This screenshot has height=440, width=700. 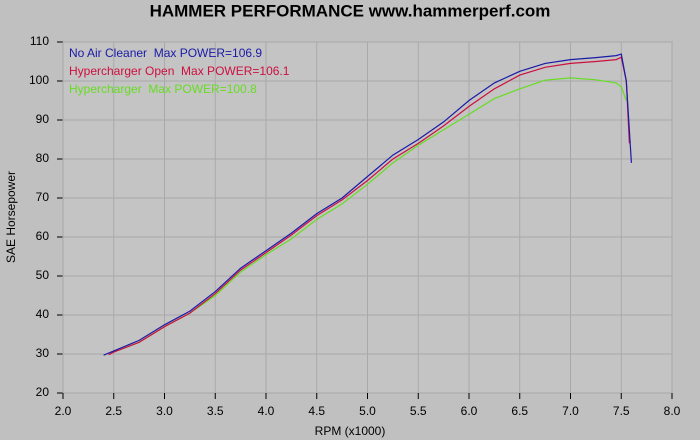 What do you see at coordinates (215, 411) in the screenshot?
I see `x-tick-label: 3.5` at bounding box center [215, 411].